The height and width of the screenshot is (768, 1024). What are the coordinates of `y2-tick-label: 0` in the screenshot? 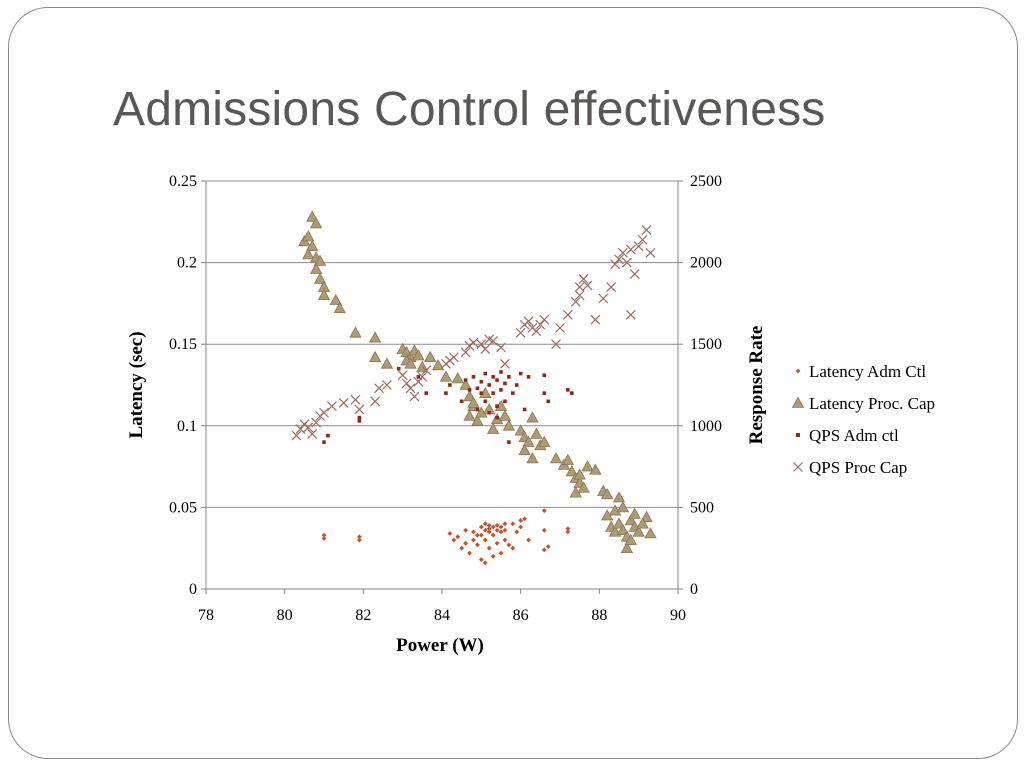 It's located at (694, 589).